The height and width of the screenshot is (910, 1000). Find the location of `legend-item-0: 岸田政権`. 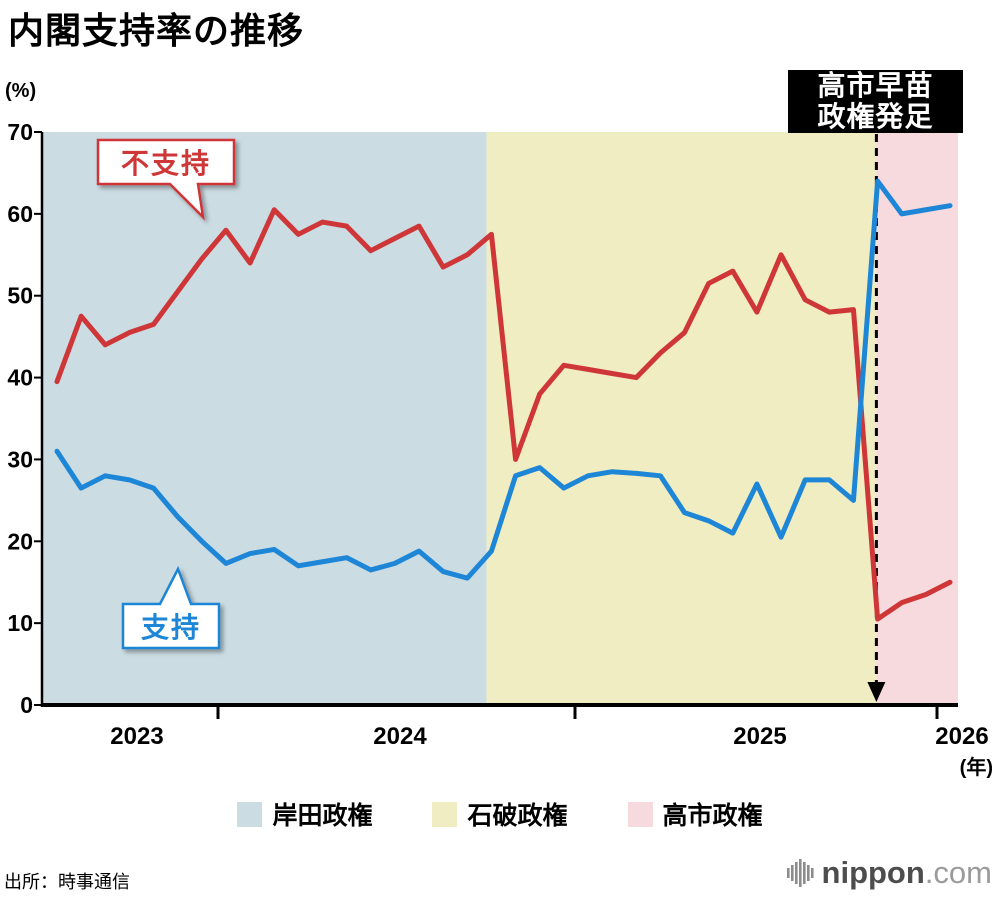

legend-item-0: 岸田政権 is located at coordinates (304, 814).